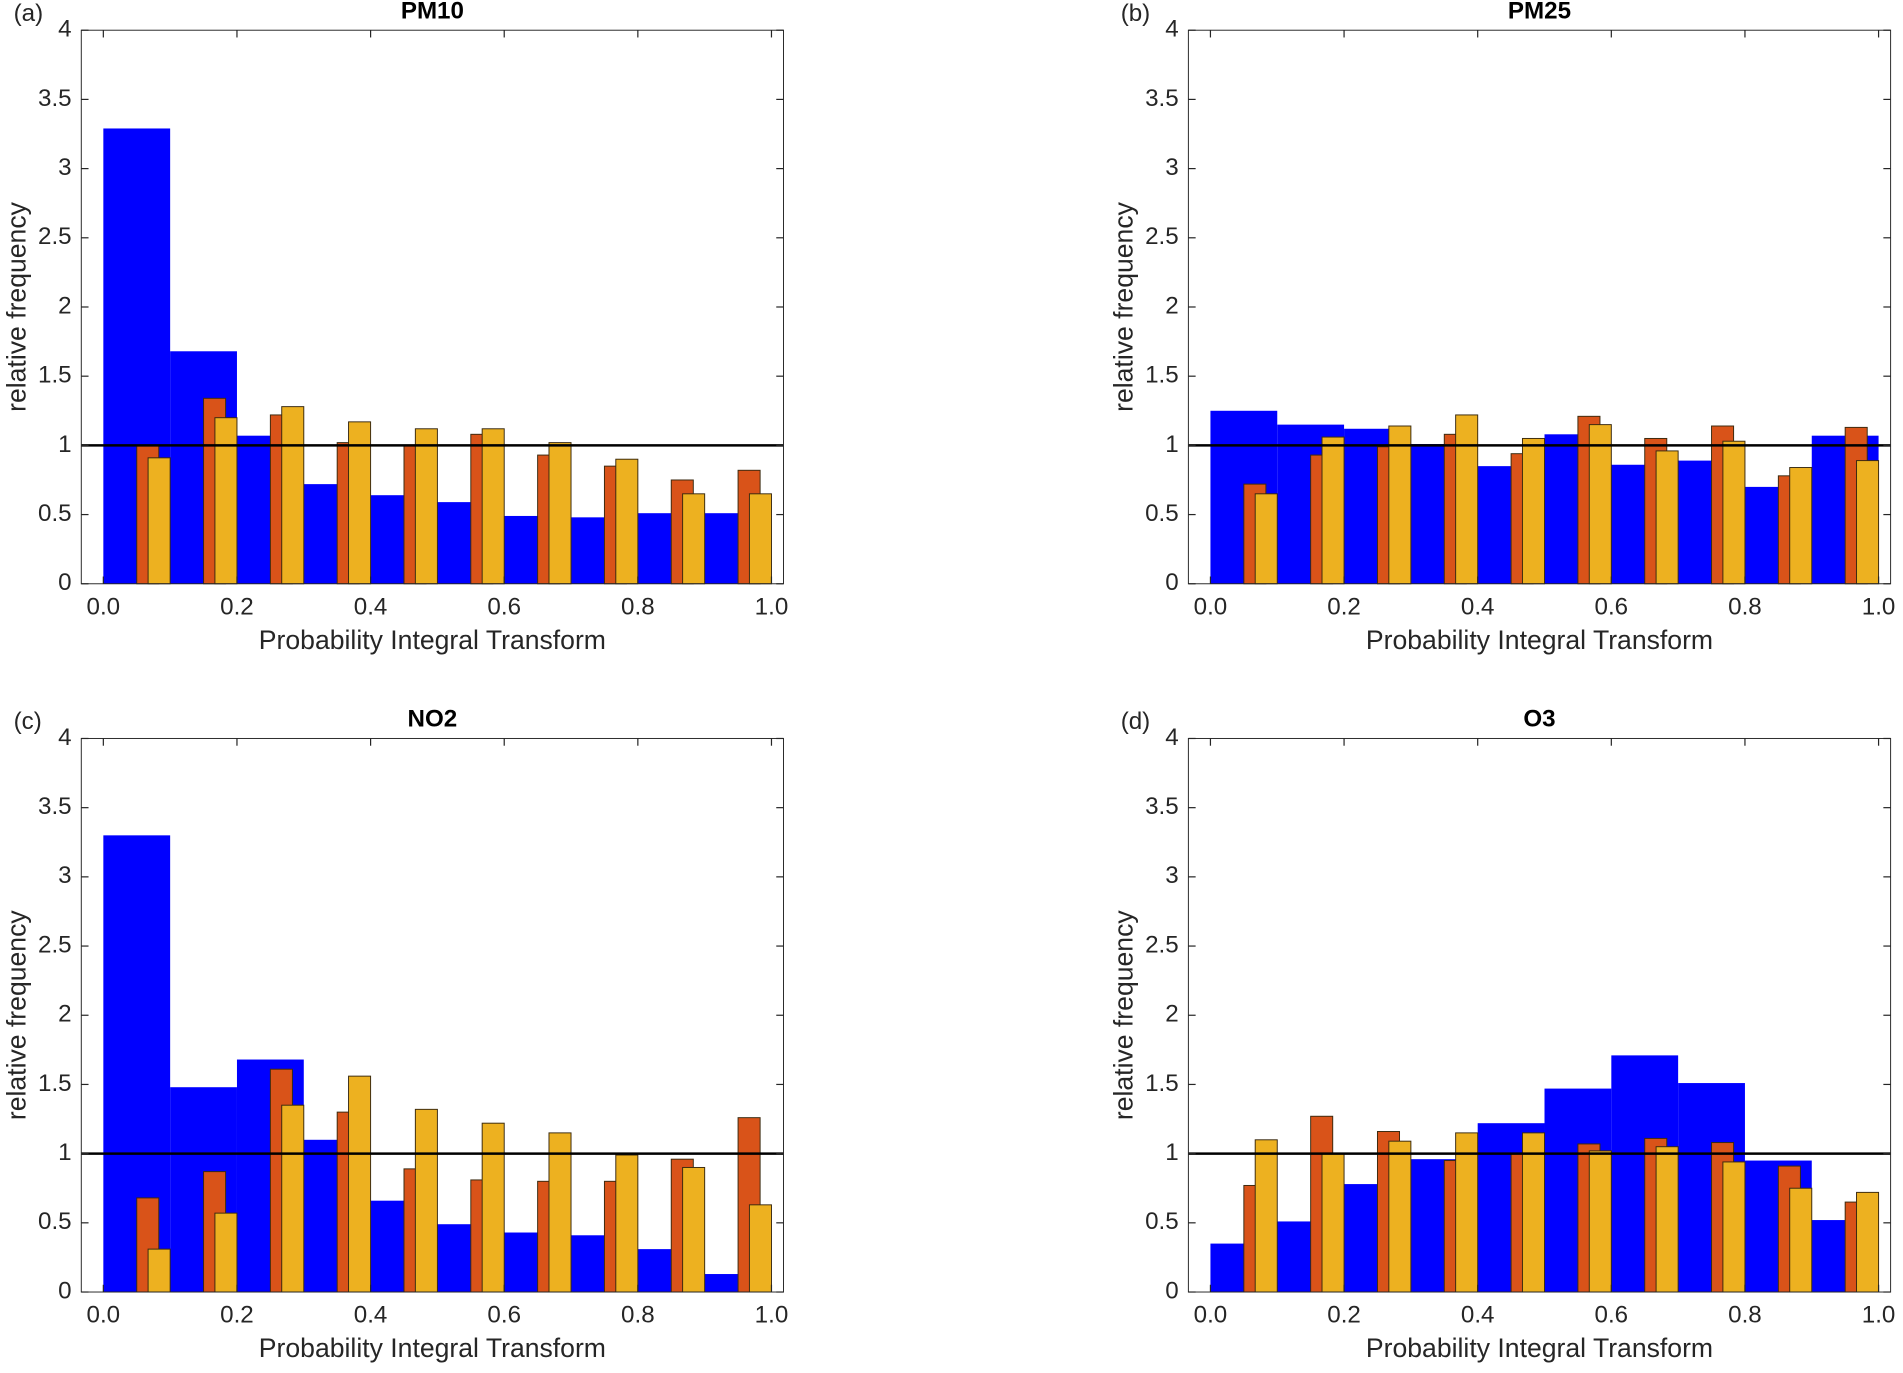 Image resolution: width=1903 pixels, height=1373 pixels. I want to click on panel-label: (b), so click(1136, 13).